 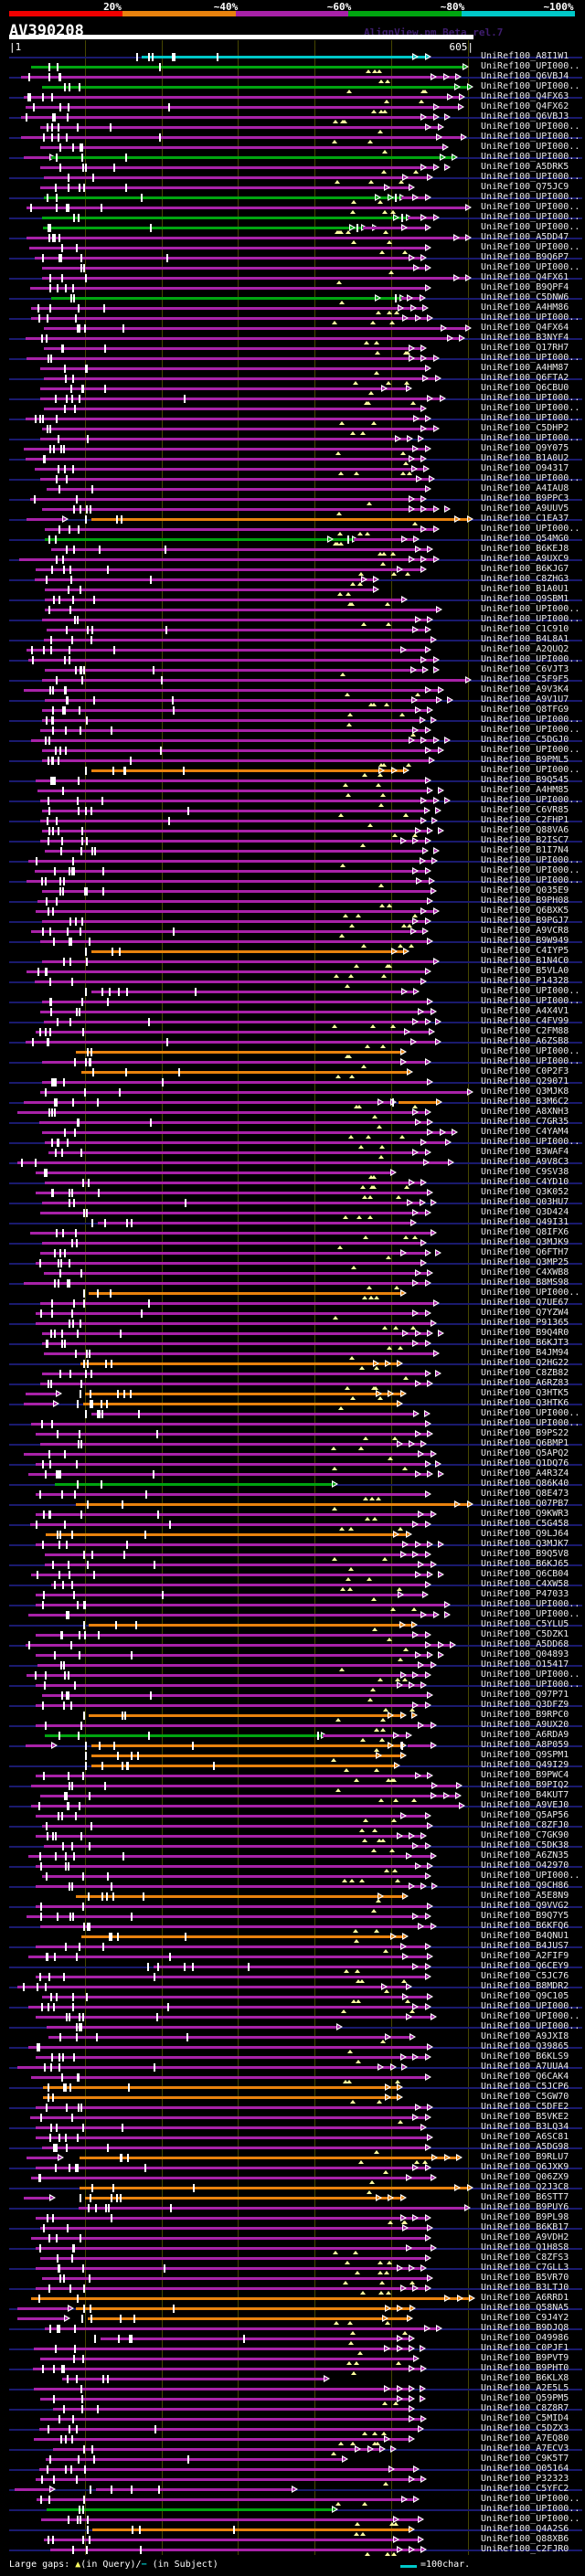 What do you see at coordinates (525, 1102) in the screenshot?
I see `hit-label: UniRef100_B3M6C2` at bounding box center [525, 1102].